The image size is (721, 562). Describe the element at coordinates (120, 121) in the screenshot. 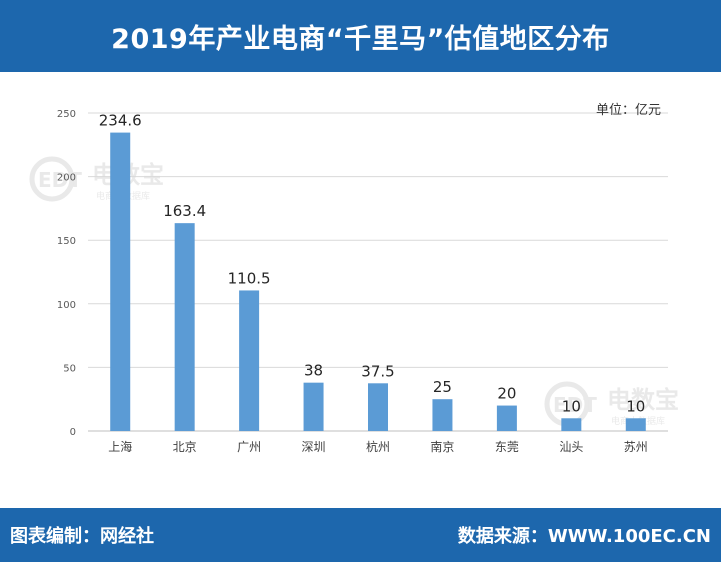

I see `data-label: 234.6` at that location.